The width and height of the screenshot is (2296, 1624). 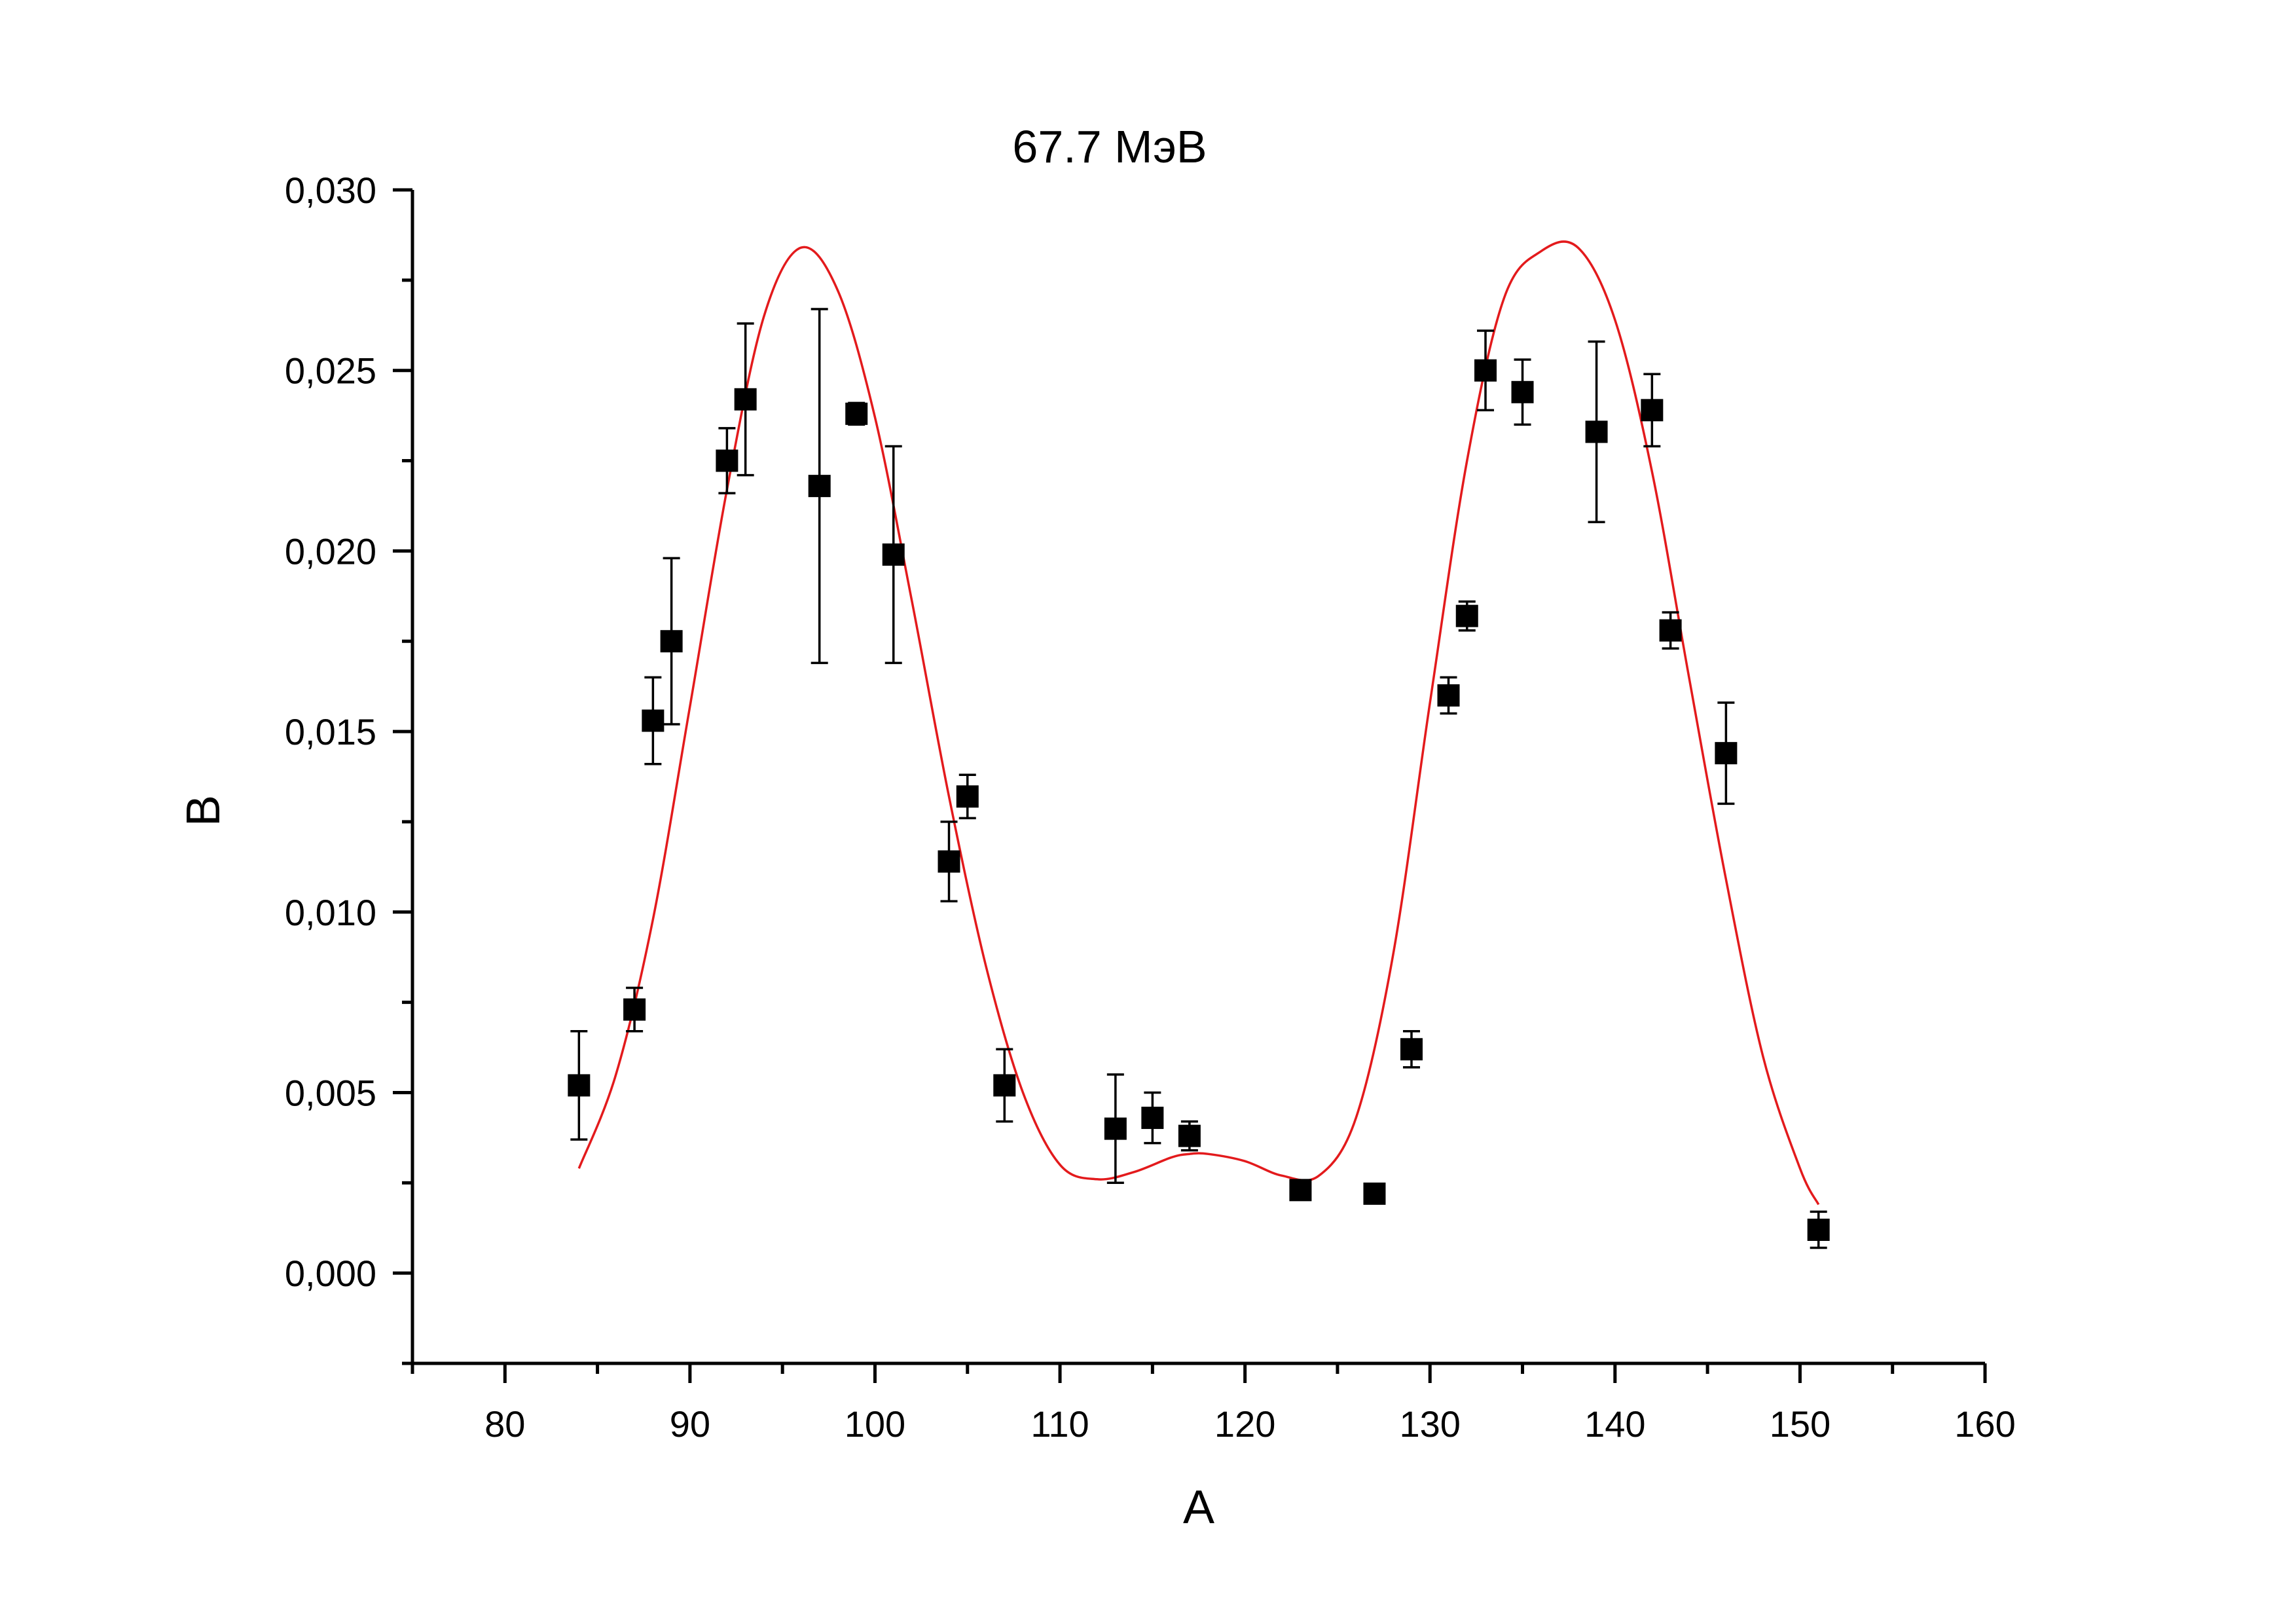 I want to click on x-tick-label: 120, so click(x=1244, y=1424).